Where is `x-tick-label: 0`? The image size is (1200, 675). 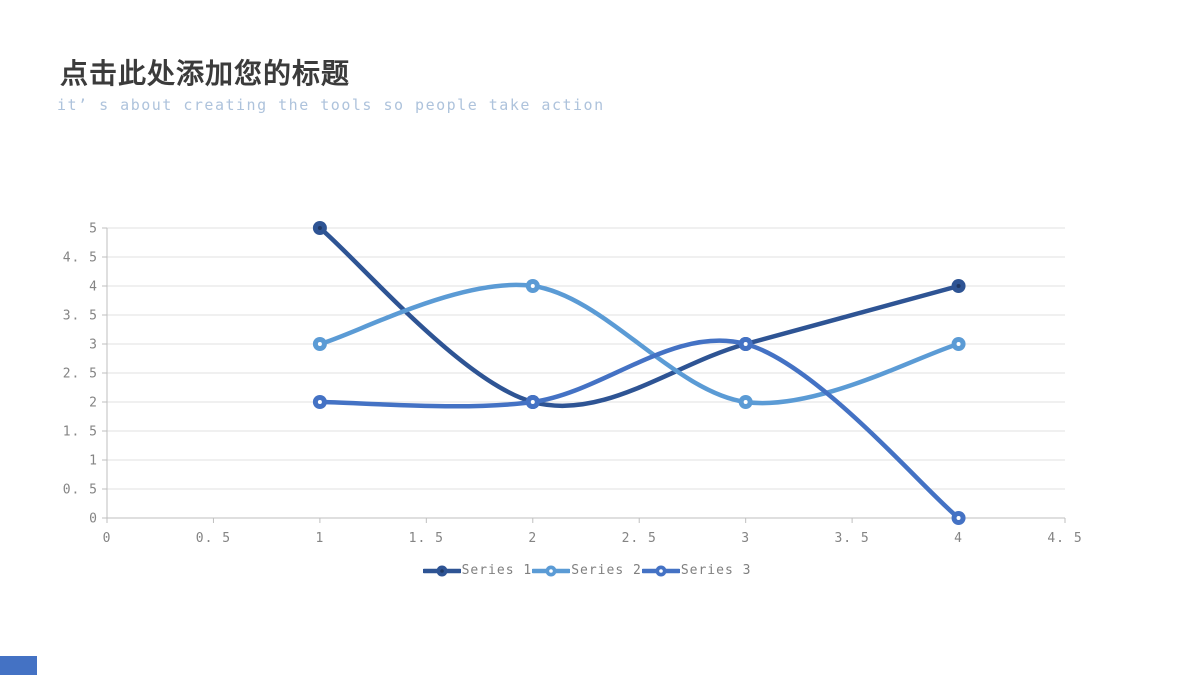 x-tick-label: 0 is located at coordinates (107, 538).